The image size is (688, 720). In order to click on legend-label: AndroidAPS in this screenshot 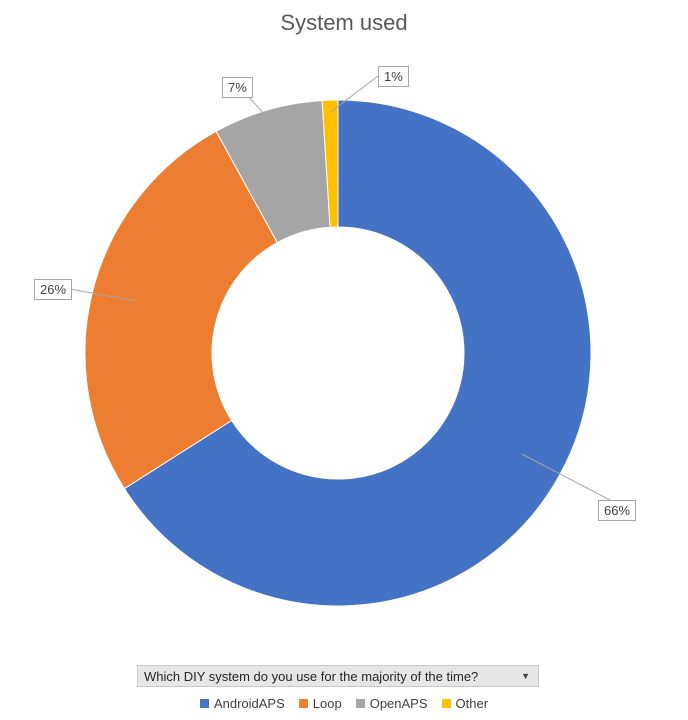, I will do `click(249, 703)`.